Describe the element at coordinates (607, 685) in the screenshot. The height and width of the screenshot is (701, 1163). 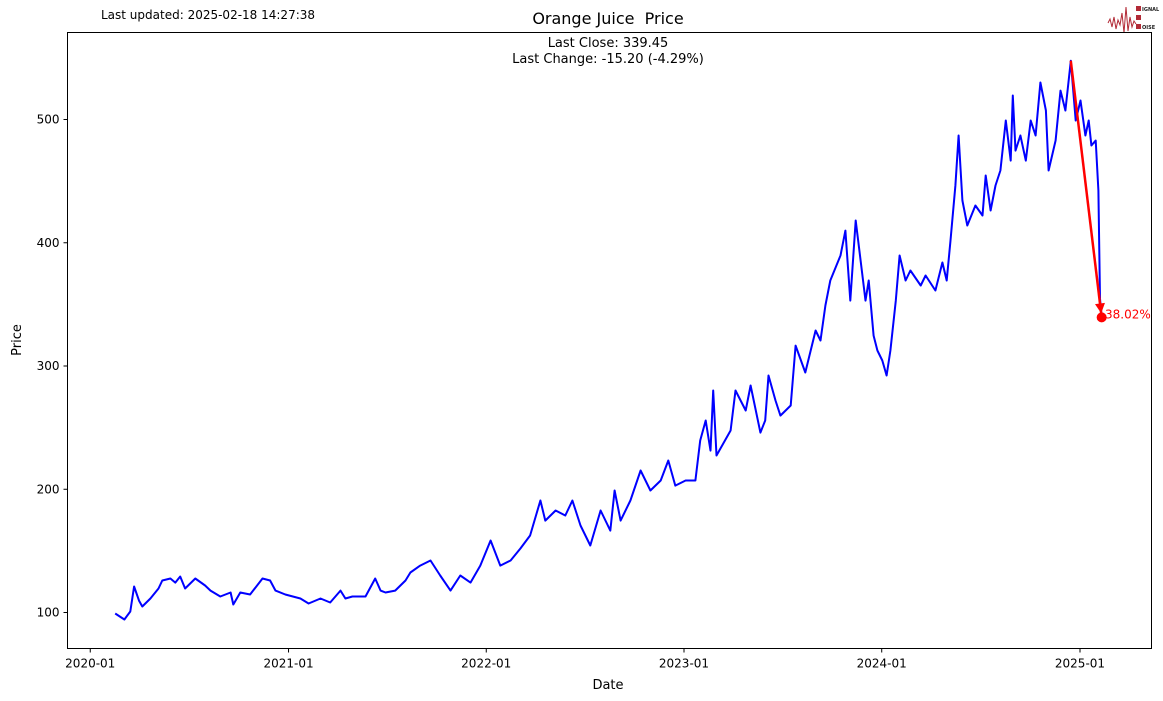
I see `x-axis-label: Date` at that location.